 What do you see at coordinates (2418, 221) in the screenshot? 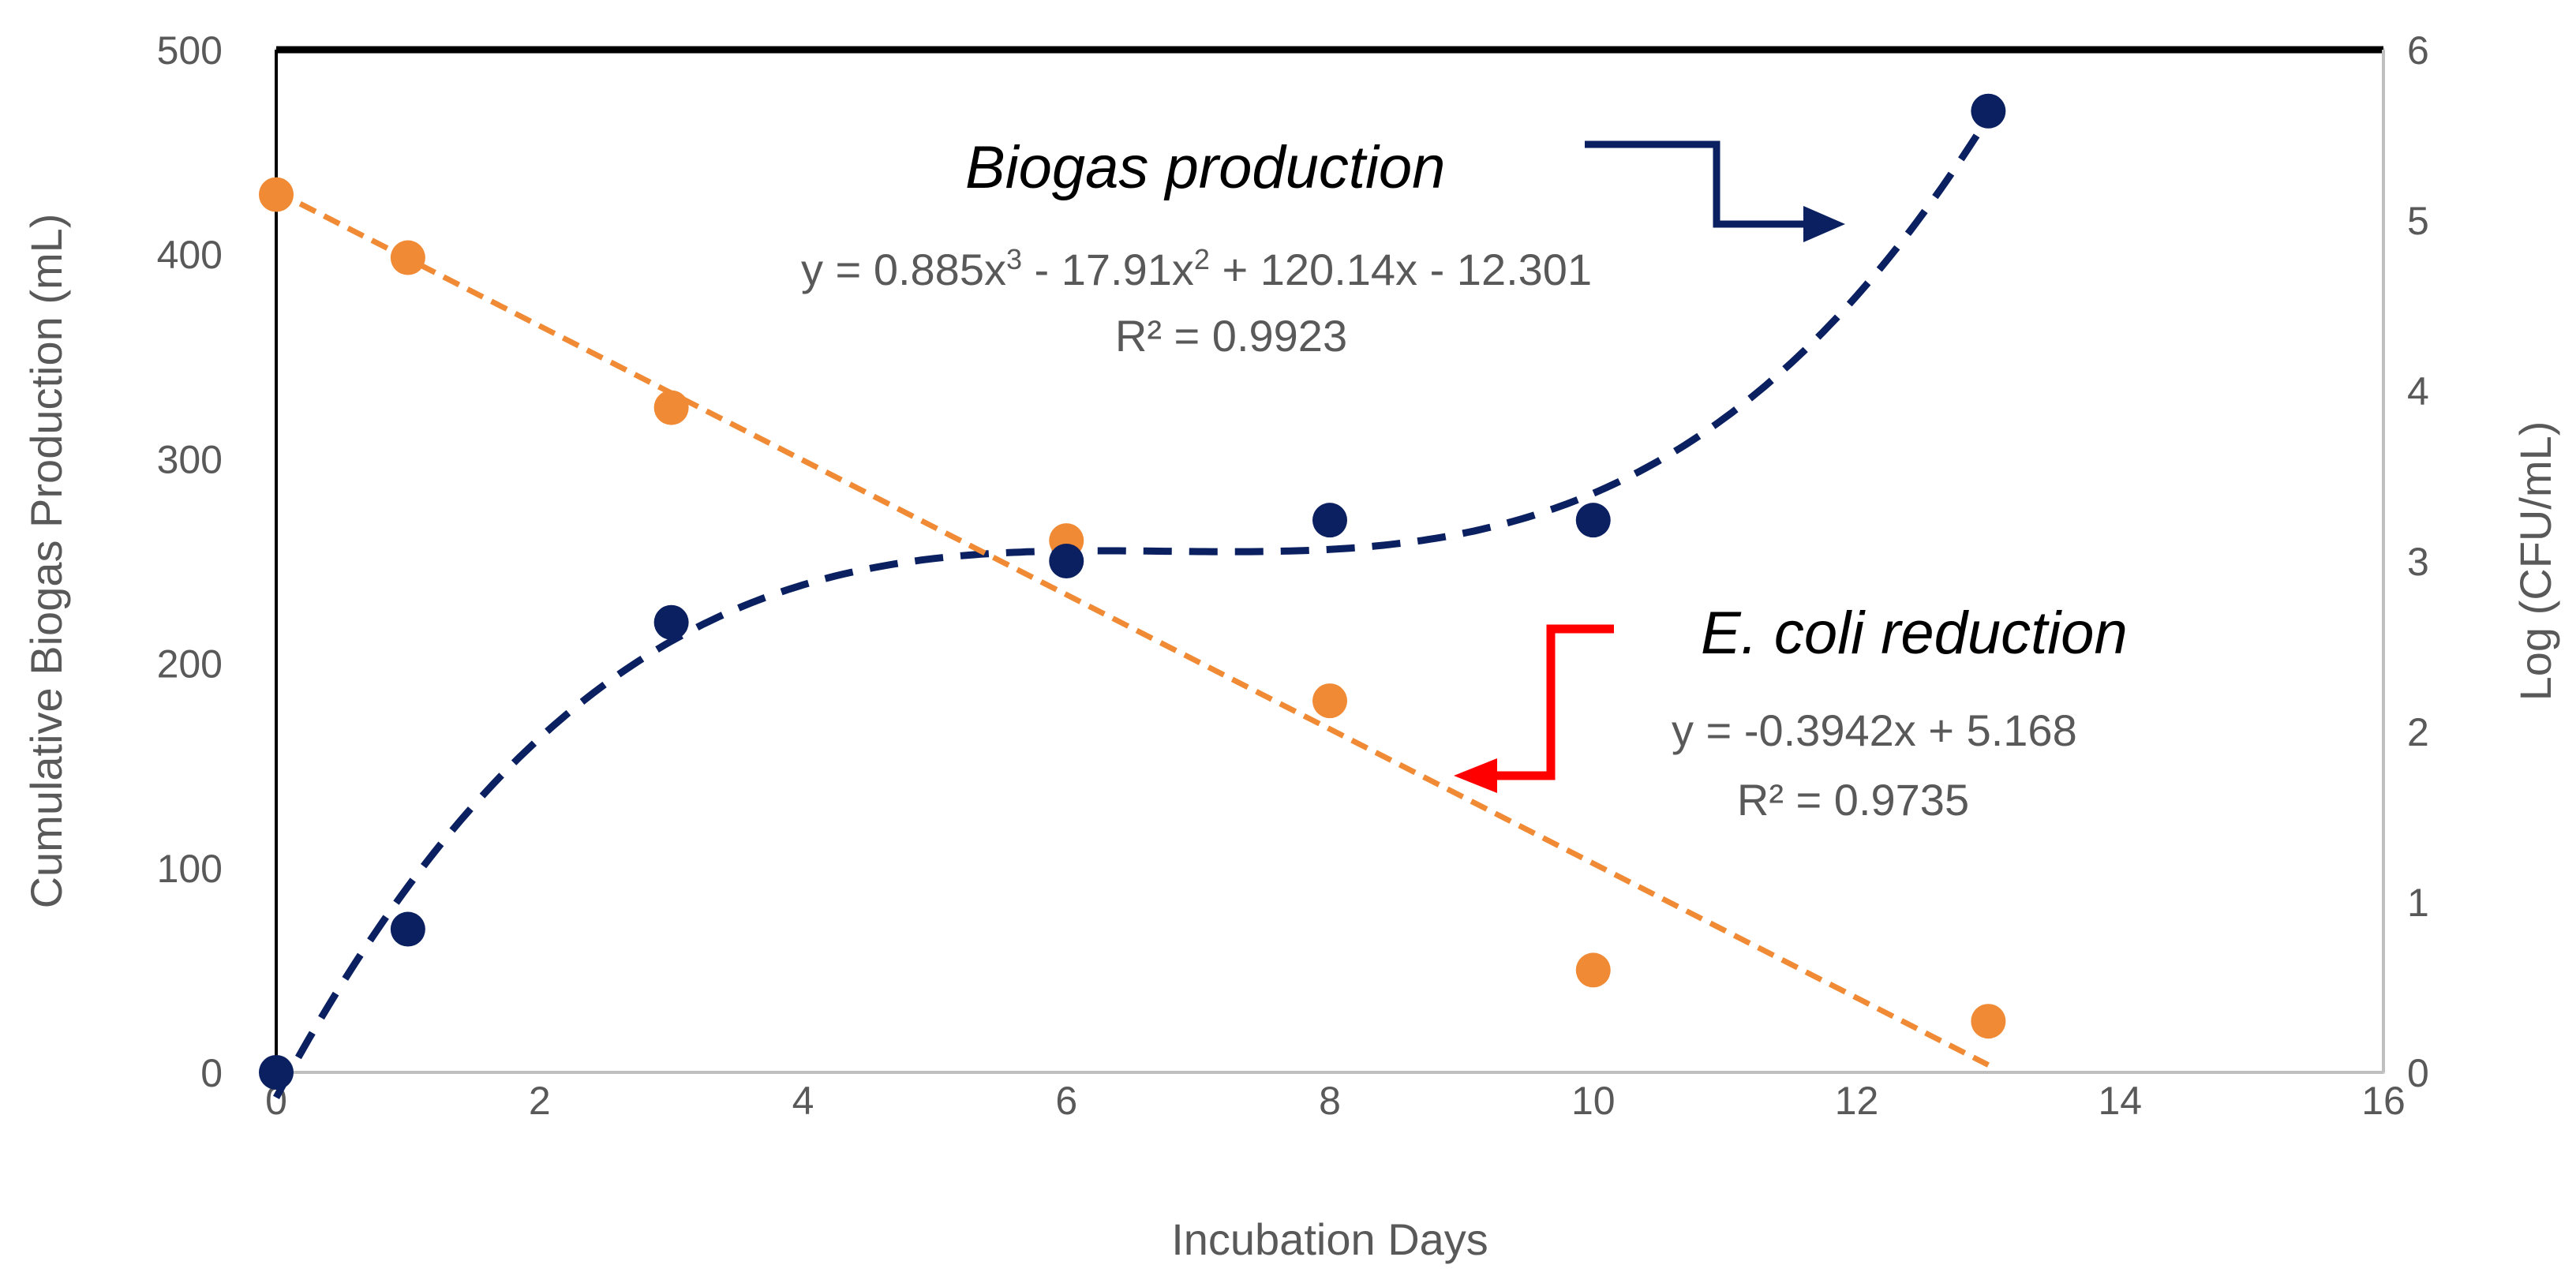
I see `y2-tick-label: 5` at bounding box center [2418, 221].